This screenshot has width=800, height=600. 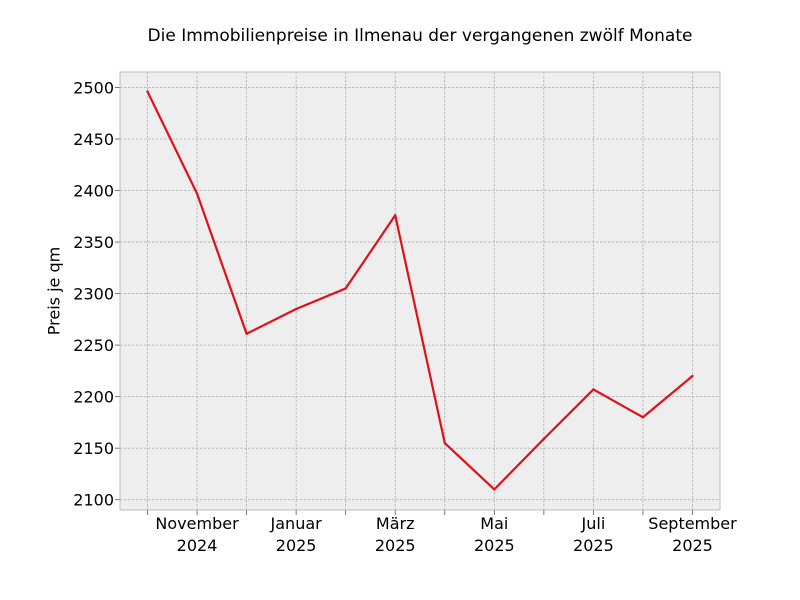 What do you see at coordinates (593, 523) in the screenshot?
I see `x-tick-label-month: Juli` at bounding box center [593, 523].